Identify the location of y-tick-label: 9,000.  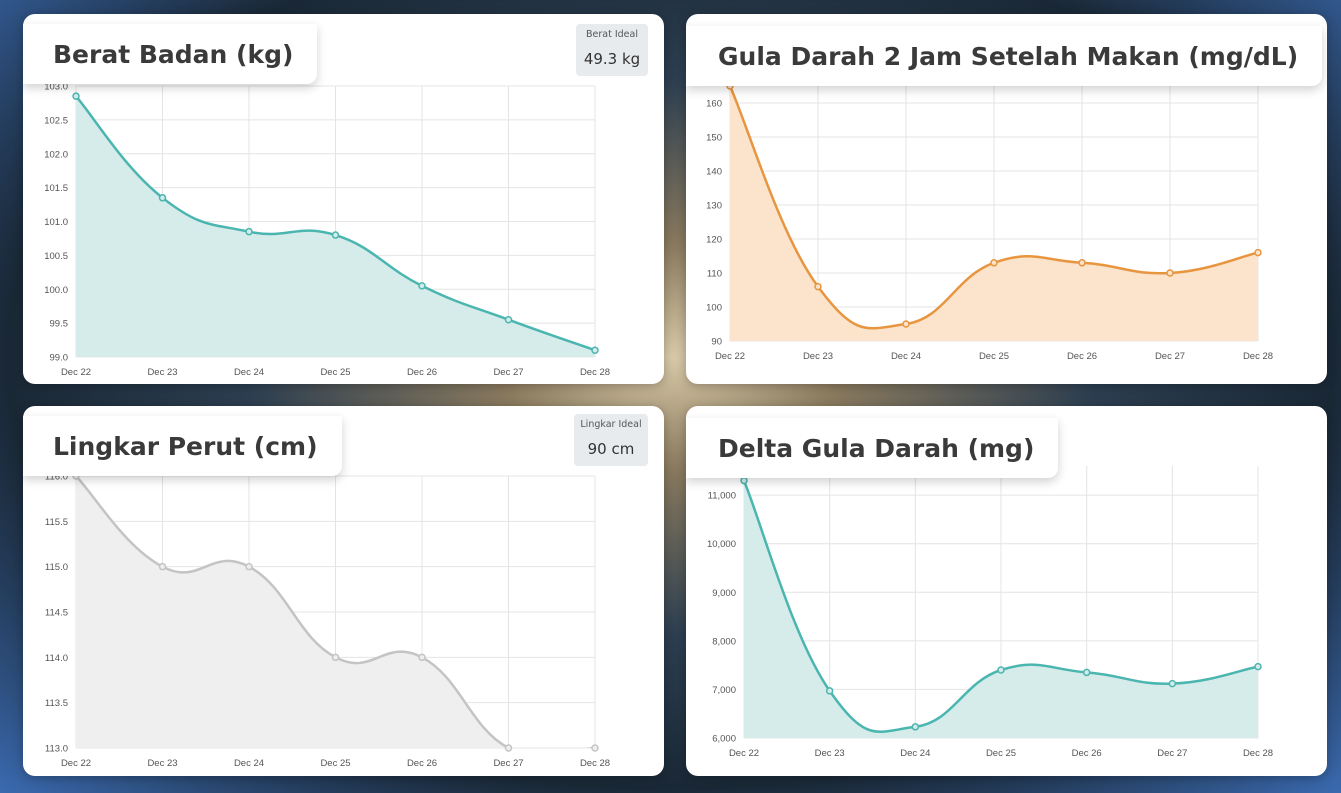
(724, 593).